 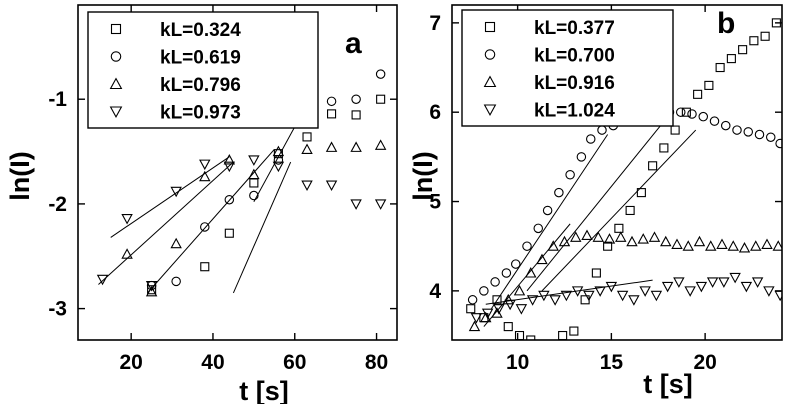 I want to click on series-triangle-down, so click(x=241, y=223).